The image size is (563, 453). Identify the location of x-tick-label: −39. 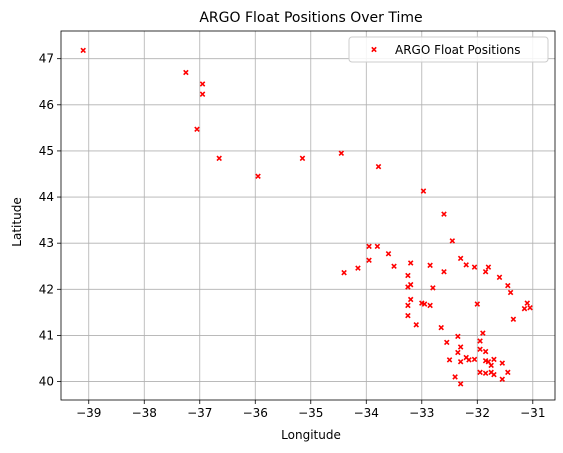
(88, 413).